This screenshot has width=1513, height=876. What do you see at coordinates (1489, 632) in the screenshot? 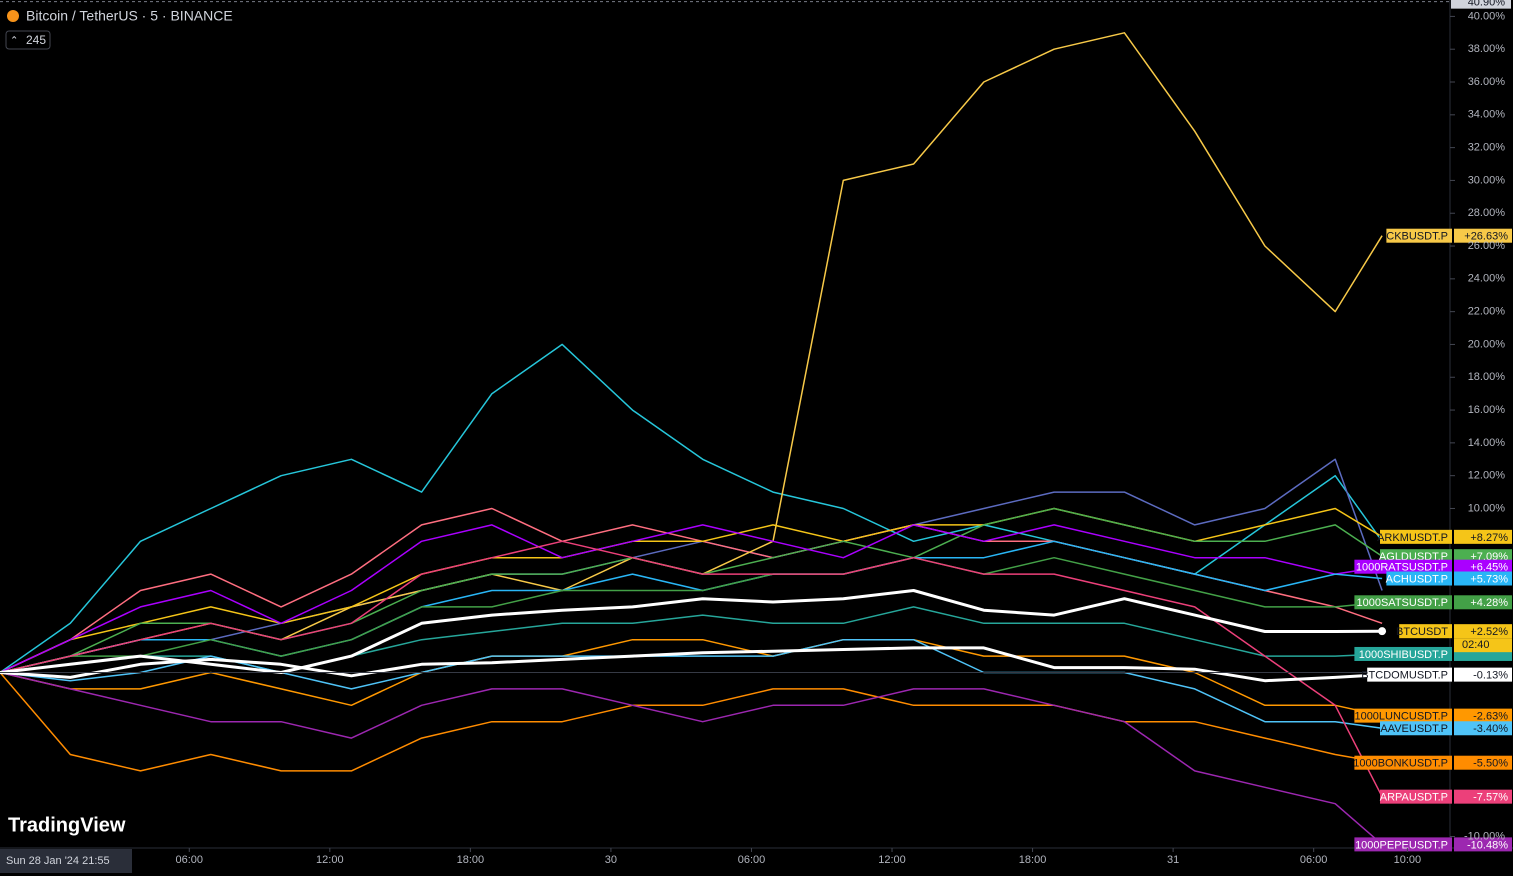
I see `value-label: +2.52%` at bounding box center [1489, 632].